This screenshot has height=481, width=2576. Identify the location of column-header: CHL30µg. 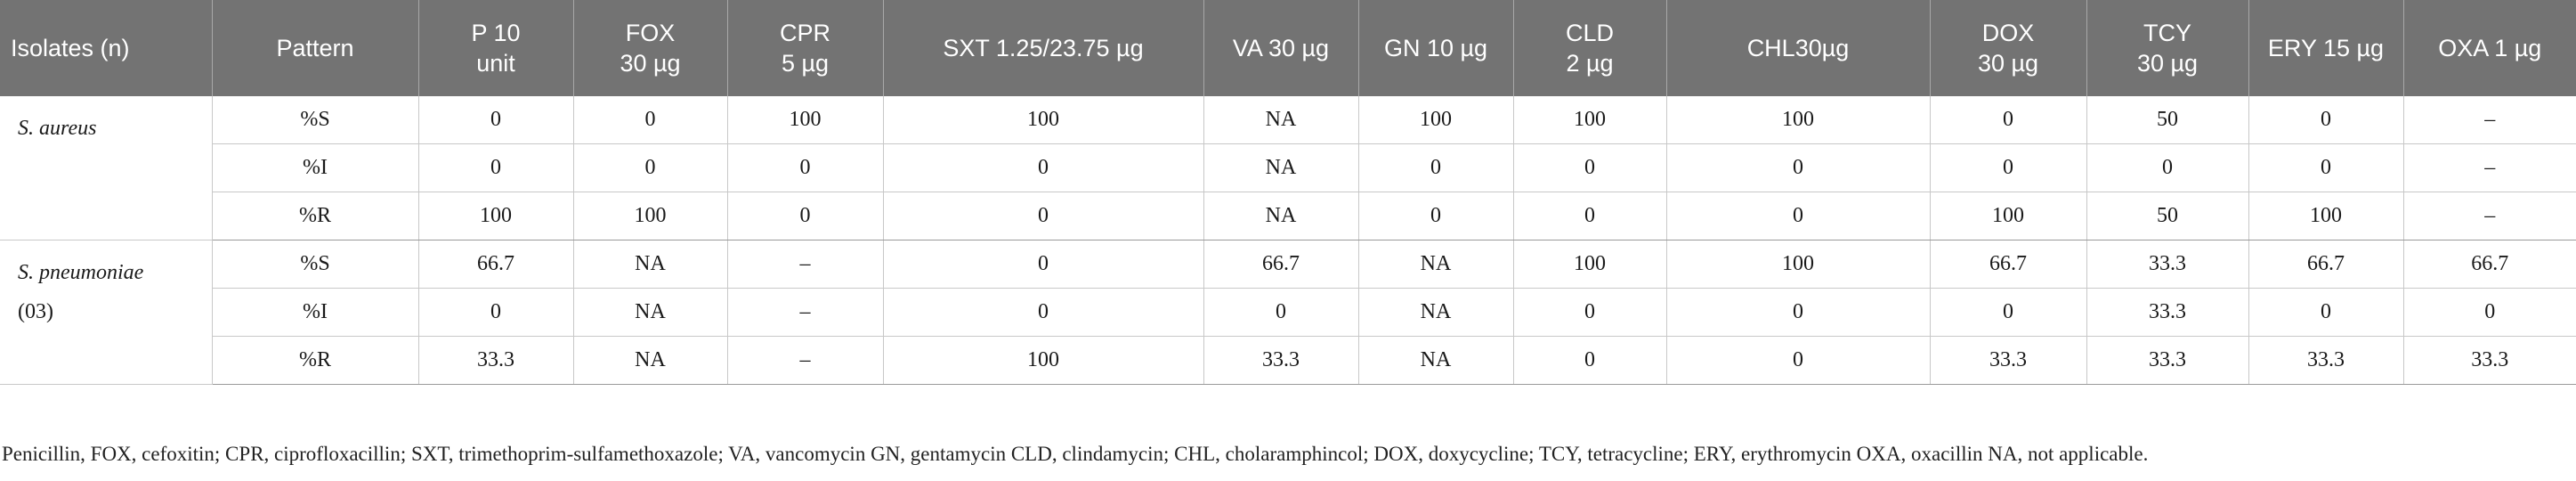
(1797, 48).